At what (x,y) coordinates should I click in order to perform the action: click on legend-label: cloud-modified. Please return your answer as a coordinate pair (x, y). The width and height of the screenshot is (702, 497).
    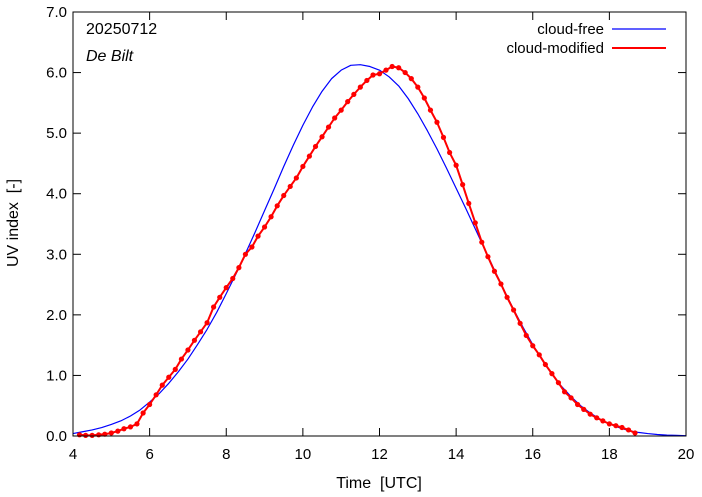
    Looking at the image, I should click on (555, 48).